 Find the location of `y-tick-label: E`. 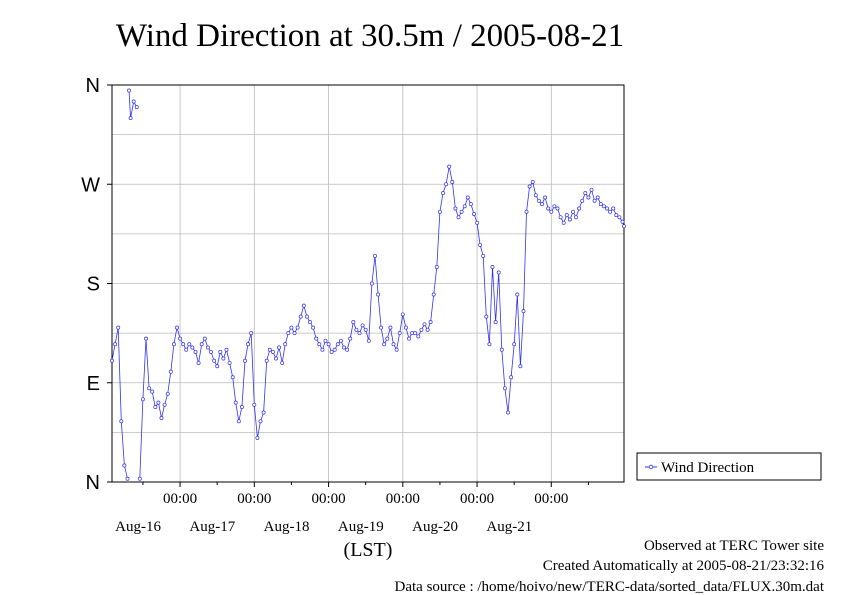

y-tick-label: E is located at coordinates (93, 384).